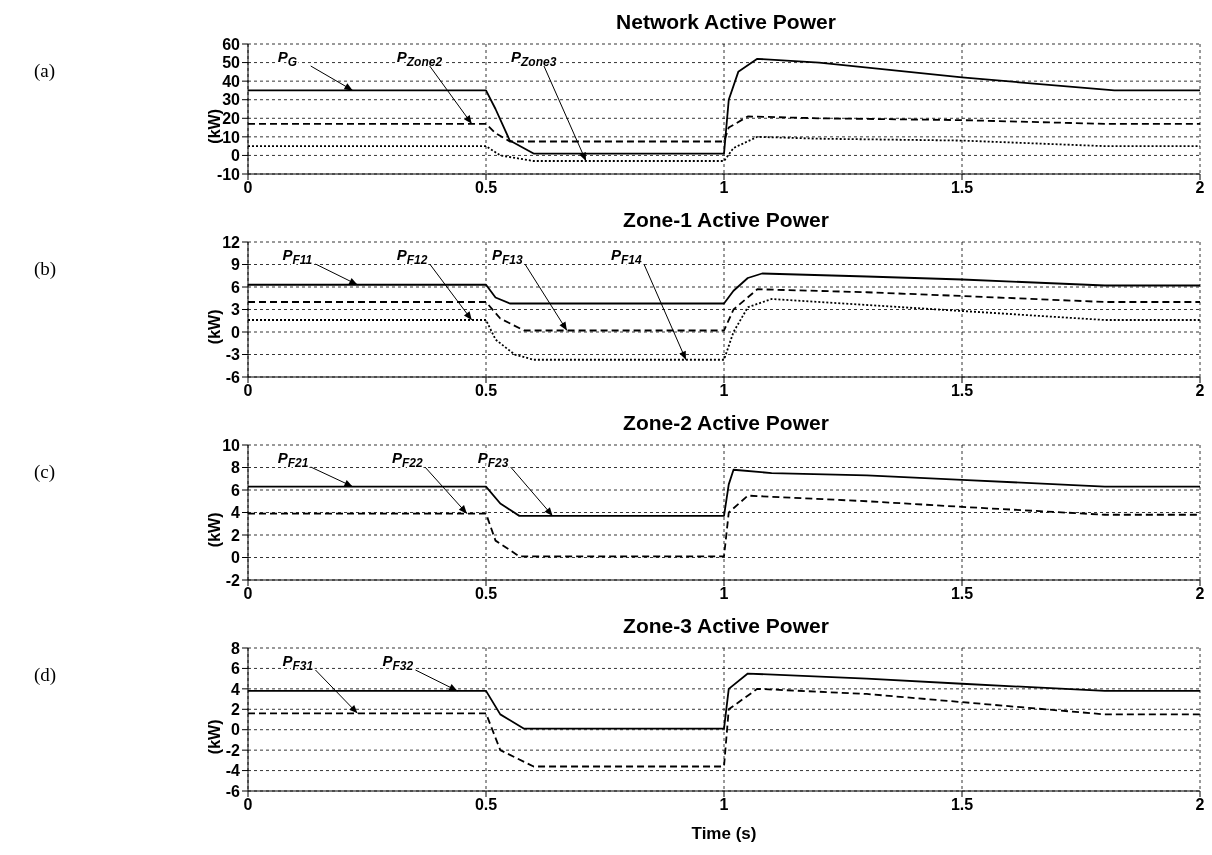 The image size is (1212, 855). What do you see at coordinates (726, 220) in the screenshot?
I see `chart-title: Zone-1 Active Power` at bounding box center [726, 220].